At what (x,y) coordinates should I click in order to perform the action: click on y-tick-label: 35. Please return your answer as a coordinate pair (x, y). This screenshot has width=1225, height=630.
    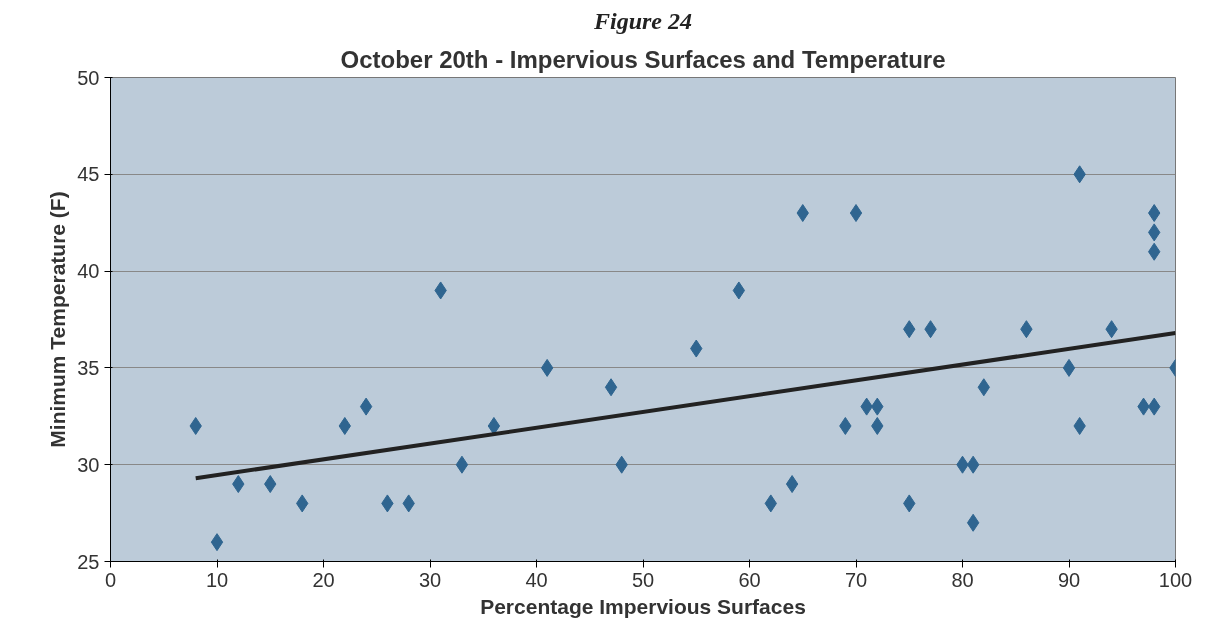
    Looking at the image, I should click on (88, 367).